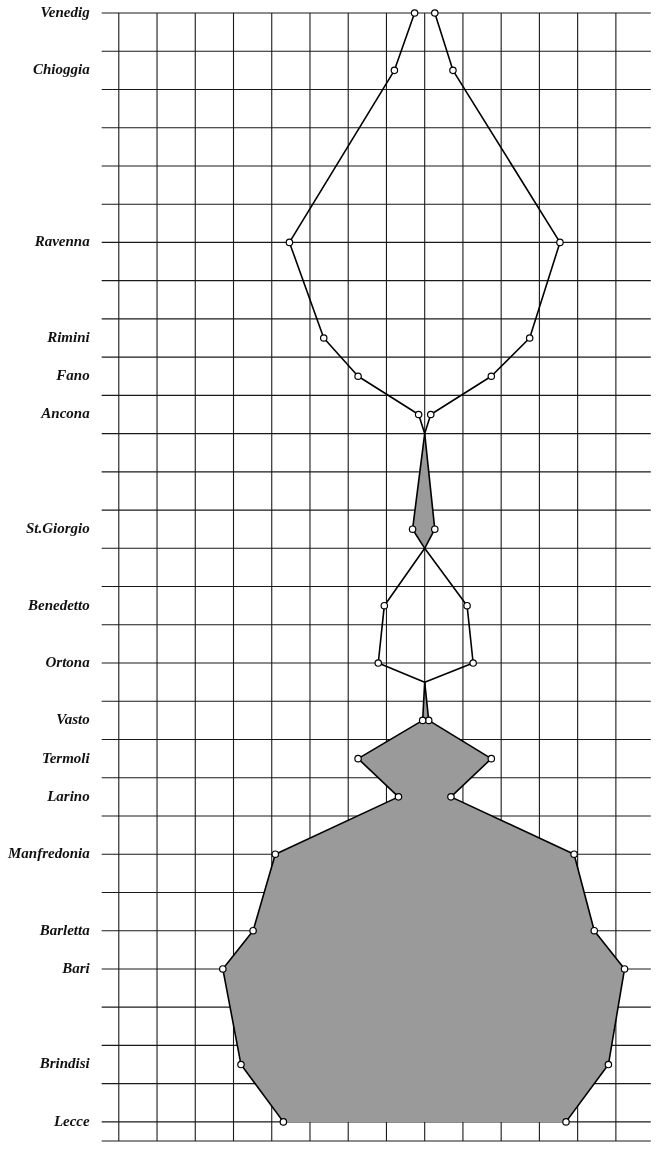 This screenshot has width=656, height=1154. Describe the element at coordinates (64, 929) in the screenshot. I see `y-tick-label: Barletta` at that location.